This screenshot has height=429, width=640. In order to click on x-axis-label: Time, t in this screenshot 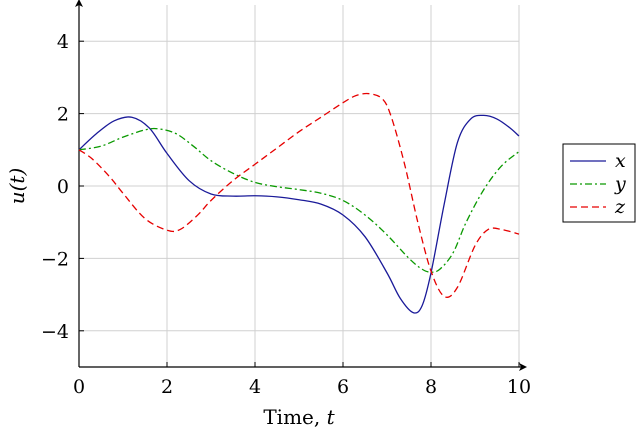, I will do `click(299, 417)`.